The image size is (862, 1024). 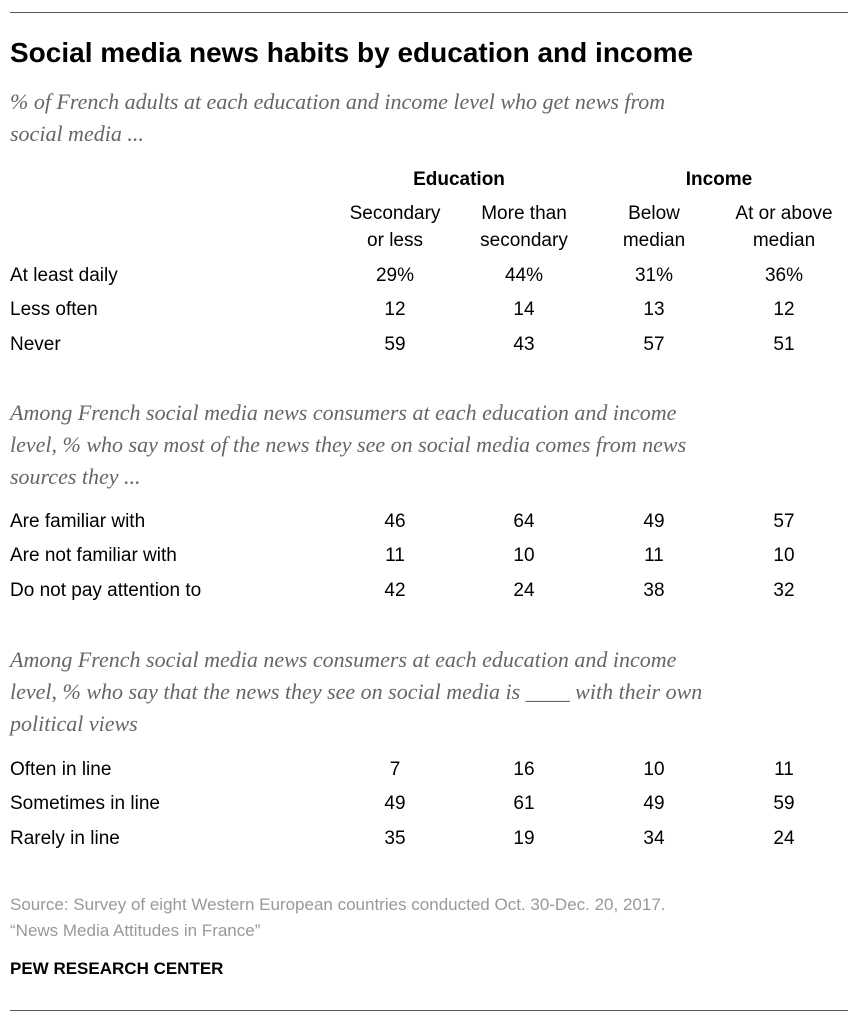 What do you see at coordinates (524, 838) in the screenshot?
I see `cell-value: 19` at bounding box center [524, 838].